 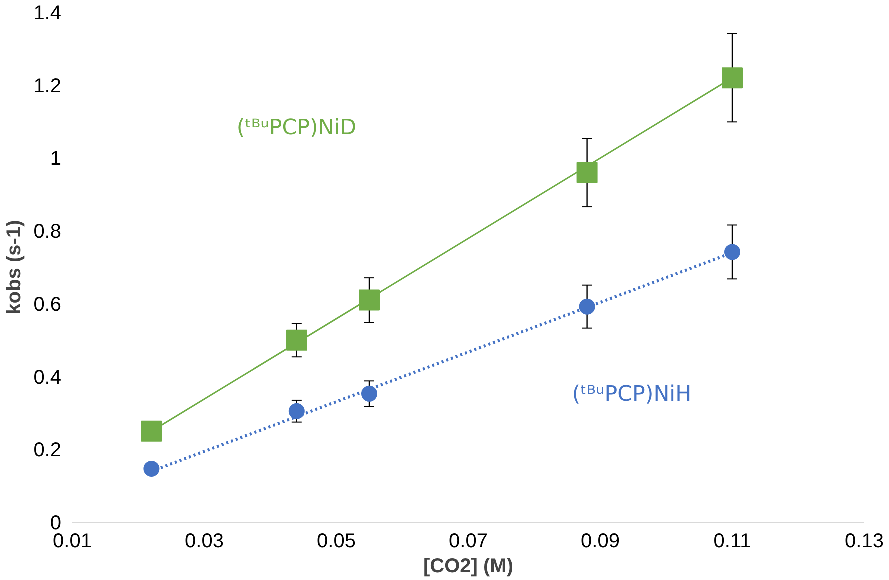 What do you see at coordinates (468, 541) in the screenshot?
I see `x-tick-label: 0.07` at bounding box center [468, 541].